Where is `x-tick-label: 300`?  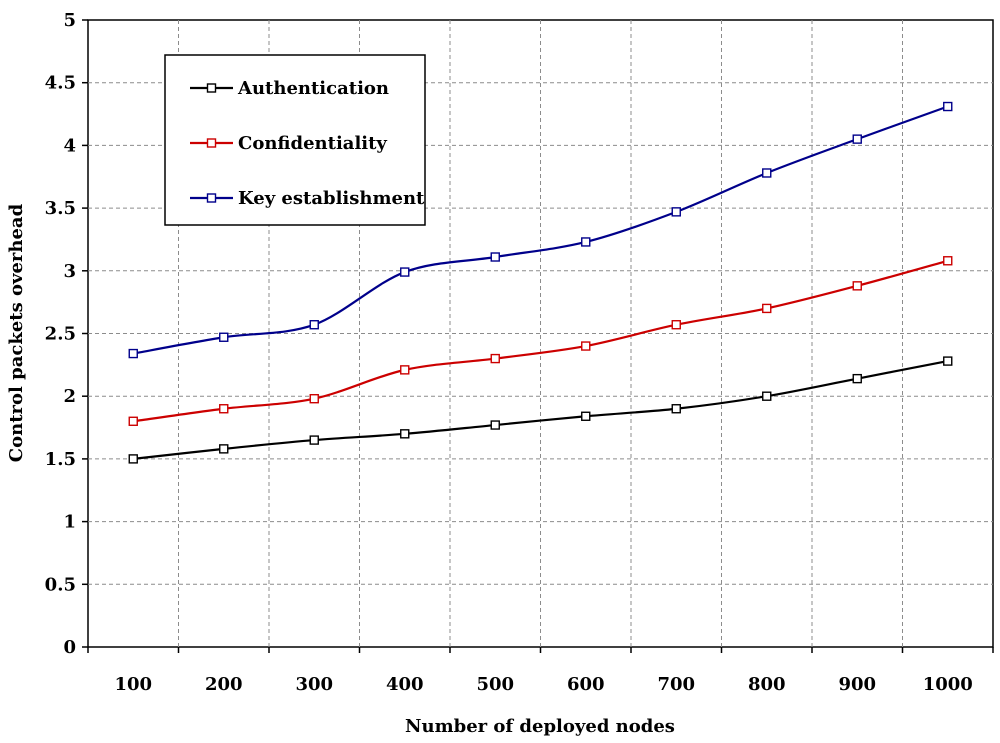
x-tick-label: 300 is located at coordinates (314, 684).